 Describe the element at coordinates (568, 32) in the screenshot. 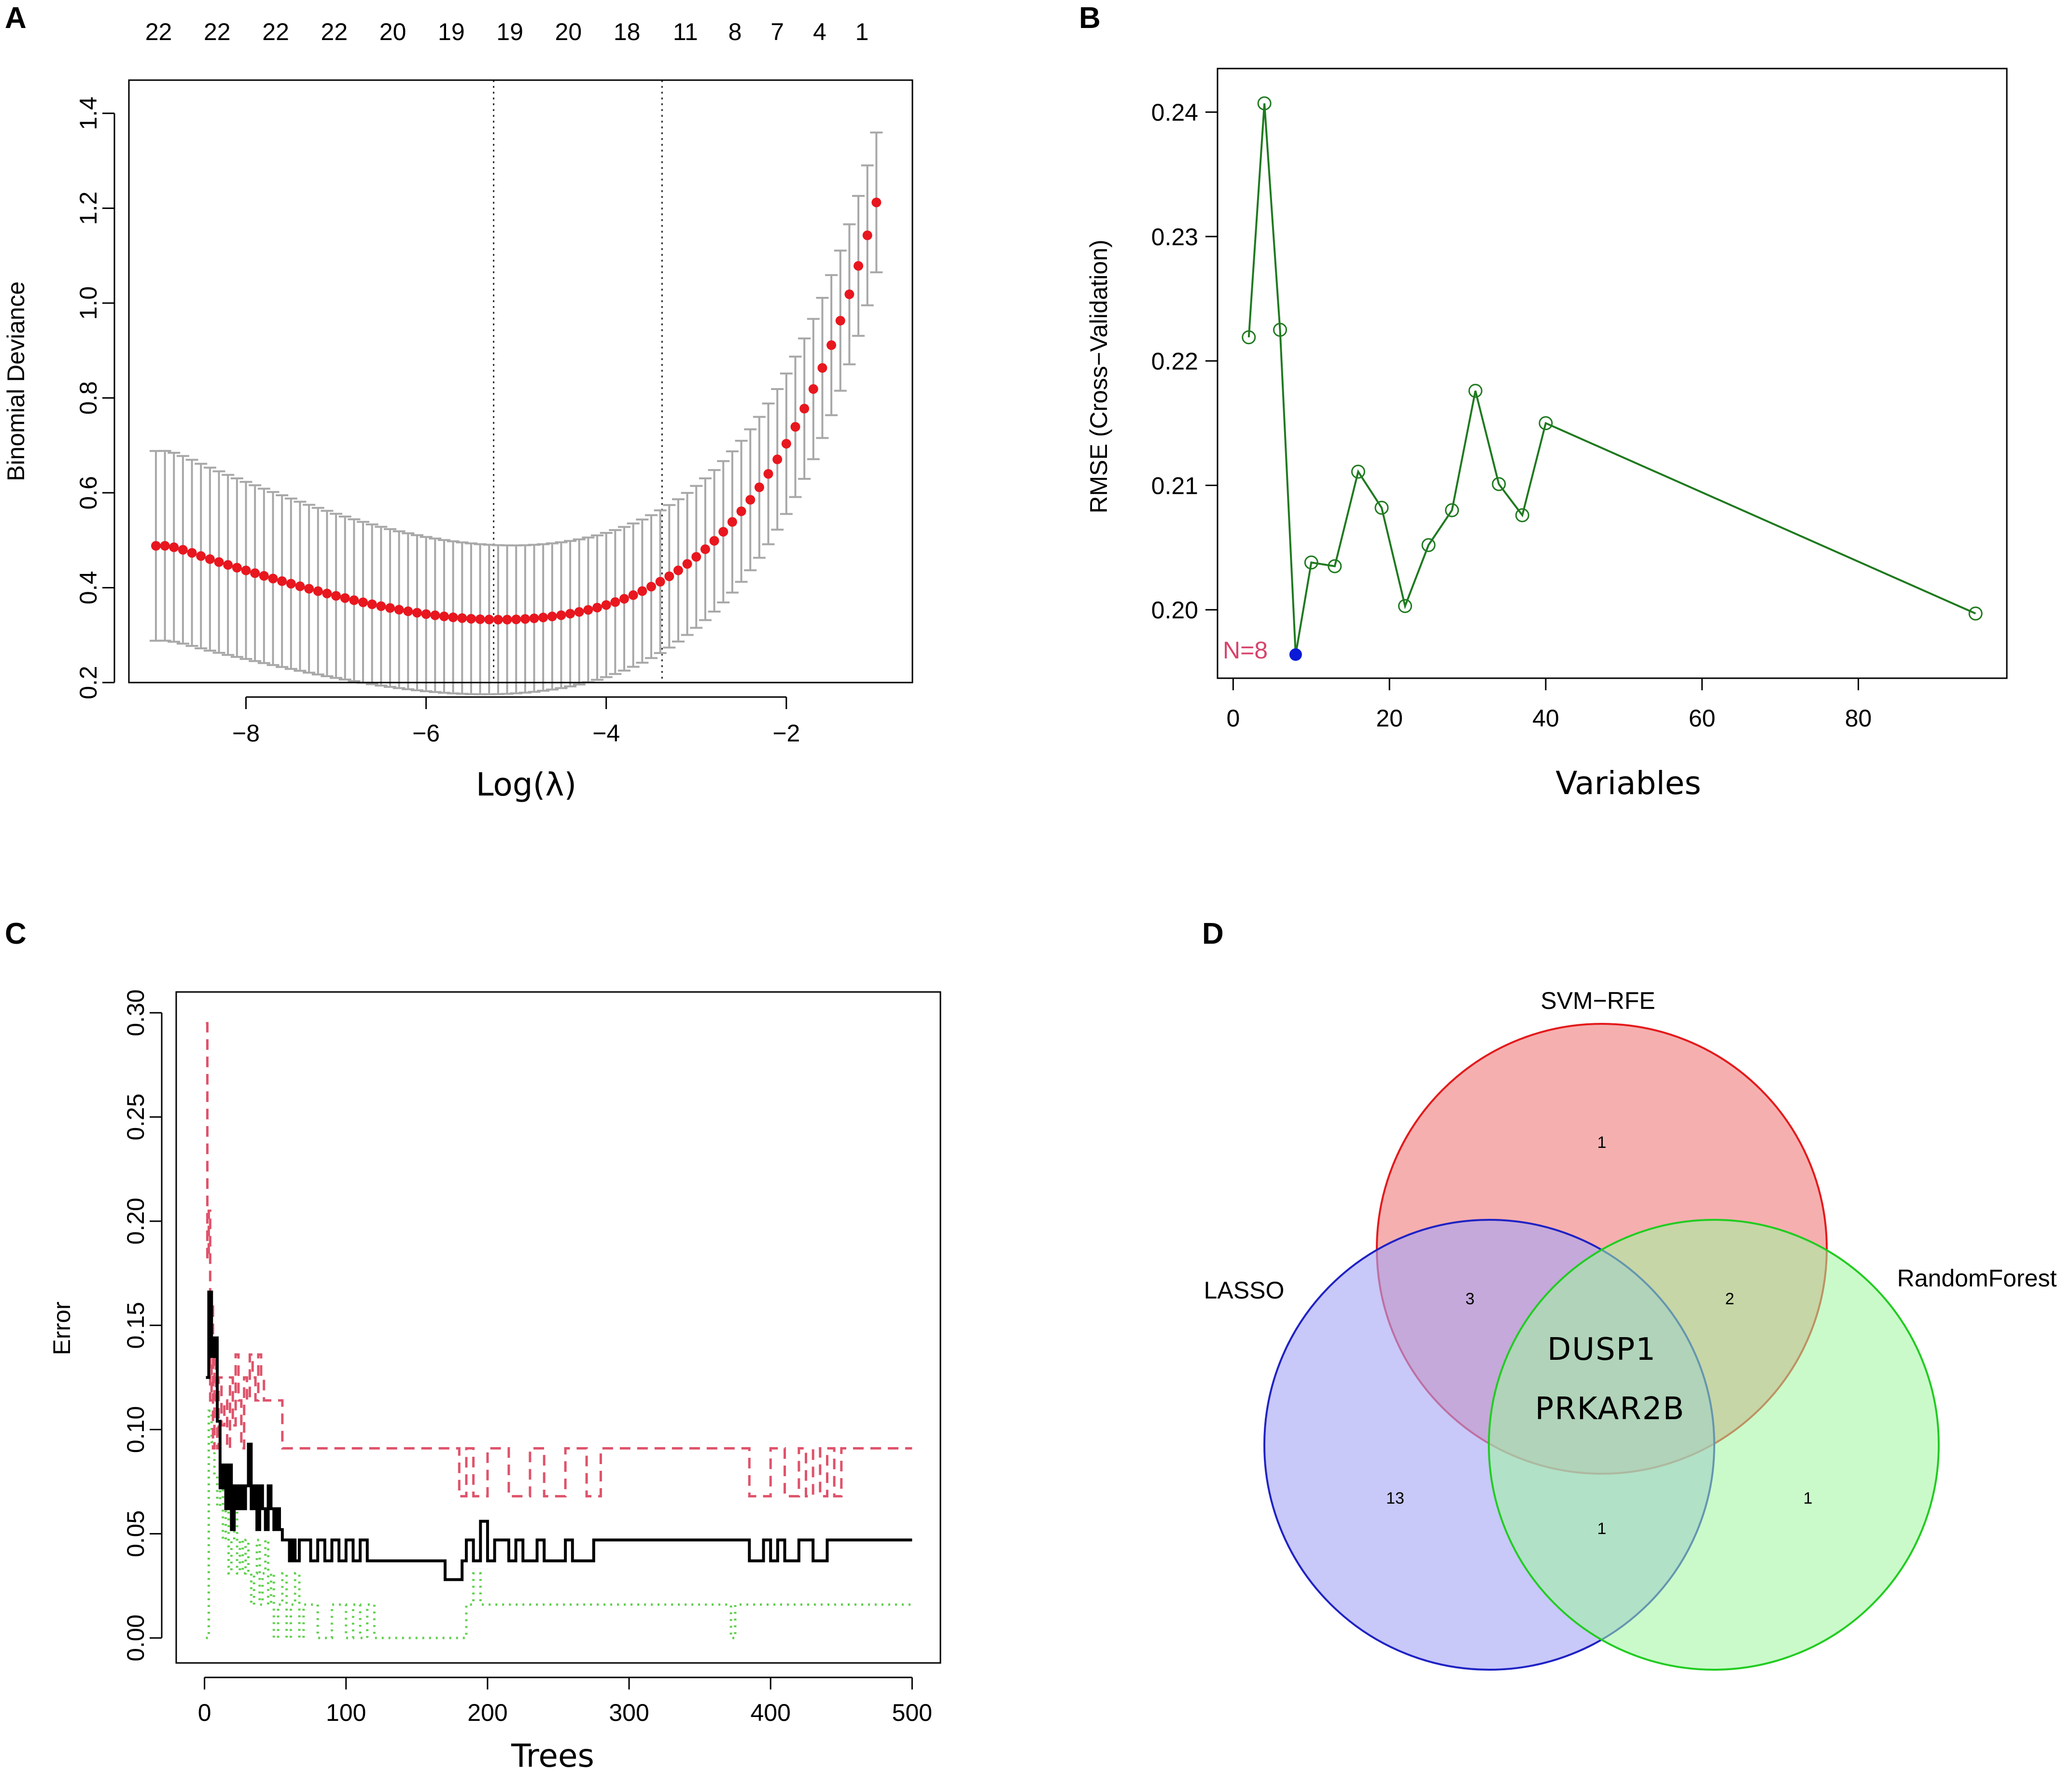

I see `nonzero-count-label: 20` at that location.